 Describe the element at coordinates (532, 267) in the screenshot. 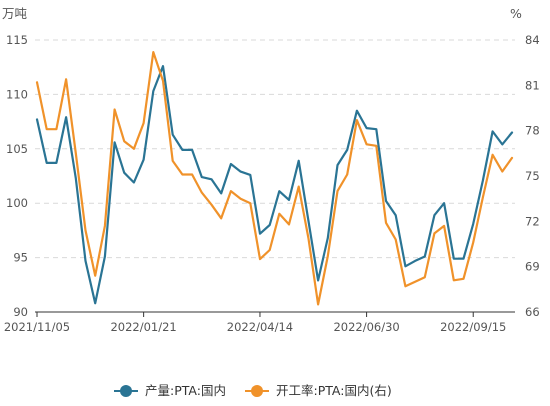

I see `right-tick-label: 69` at that location.